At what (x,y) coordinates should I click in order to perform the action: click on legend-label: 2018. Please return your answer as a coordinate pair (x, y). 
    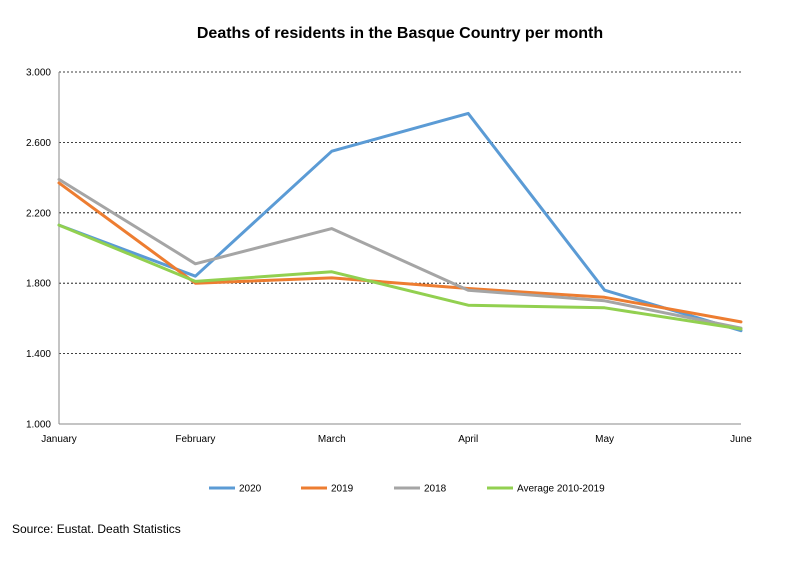
    Looking at the image, I should click on (435, 489).